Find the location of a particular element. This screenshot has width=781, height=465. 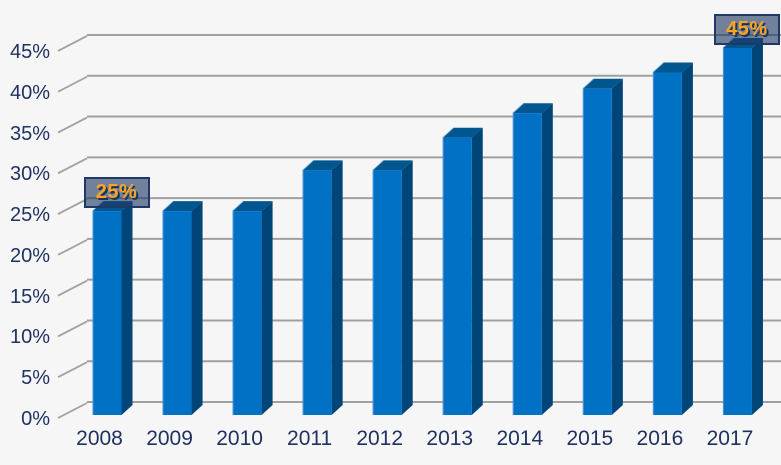

y-axis-tick-label: 0% is located at coordinates (35, 419).